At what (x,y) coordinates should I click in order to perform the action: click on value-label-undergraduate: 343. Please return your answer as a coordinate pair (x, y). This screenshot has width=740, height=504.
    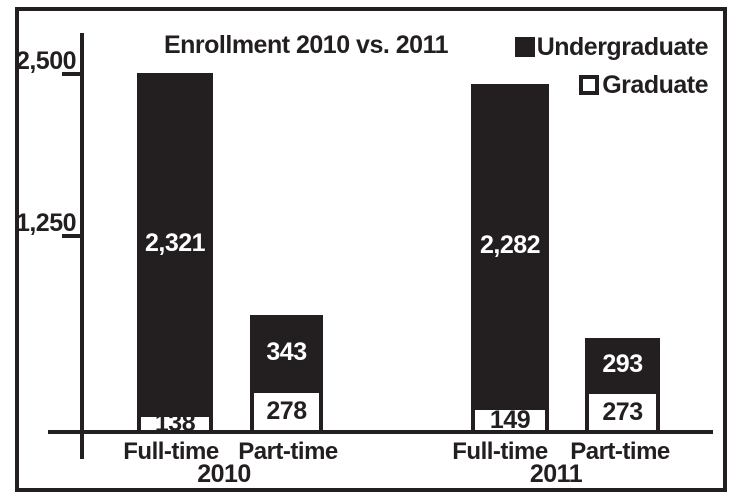
    Looking at the image, I should click on (286, 351).